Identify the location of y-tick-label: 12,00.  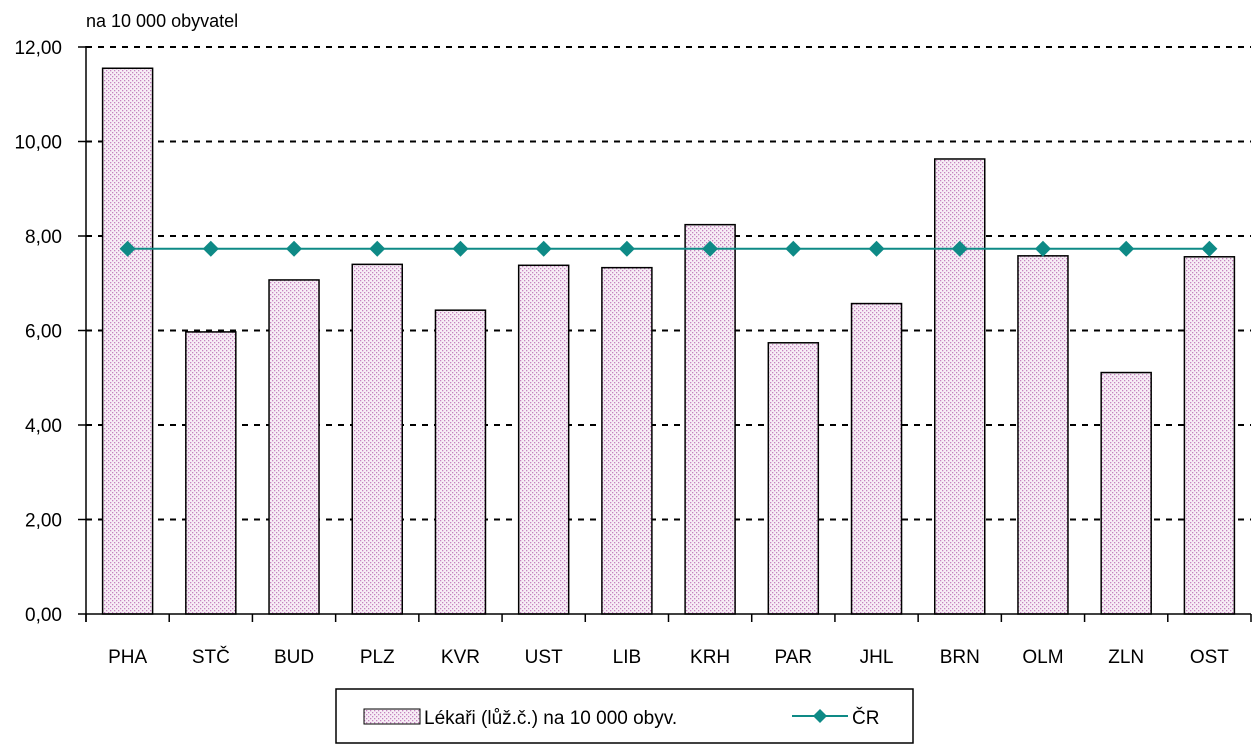
(38, 48).